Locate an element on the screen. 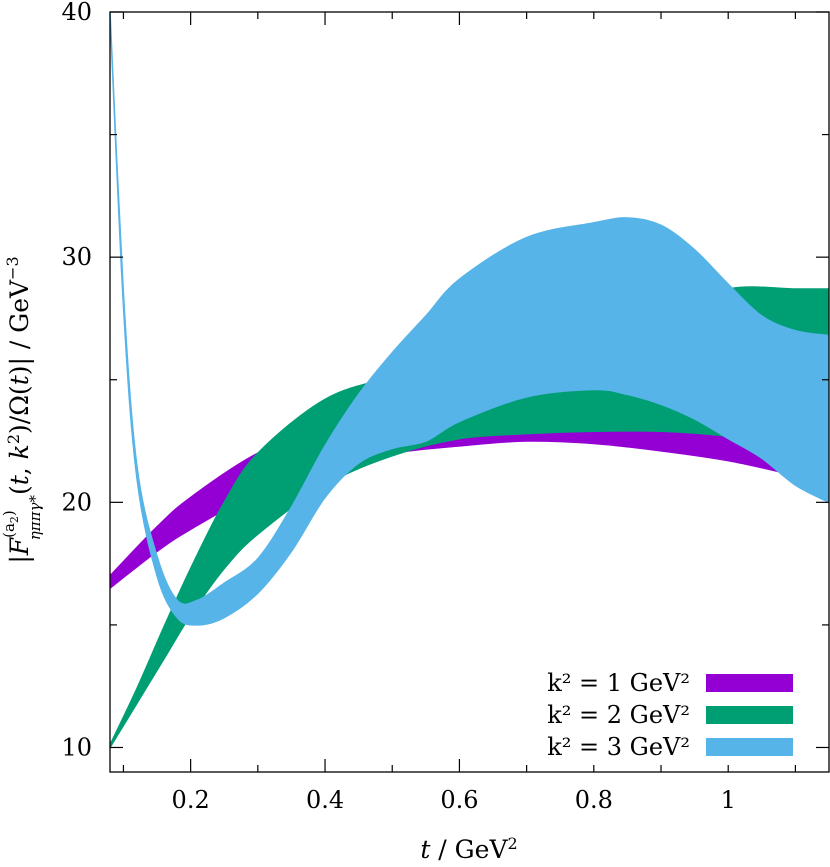 The height and width of the screenshot is (867, 830). x-tick-label: 1 is located at coordinates (728, 800).